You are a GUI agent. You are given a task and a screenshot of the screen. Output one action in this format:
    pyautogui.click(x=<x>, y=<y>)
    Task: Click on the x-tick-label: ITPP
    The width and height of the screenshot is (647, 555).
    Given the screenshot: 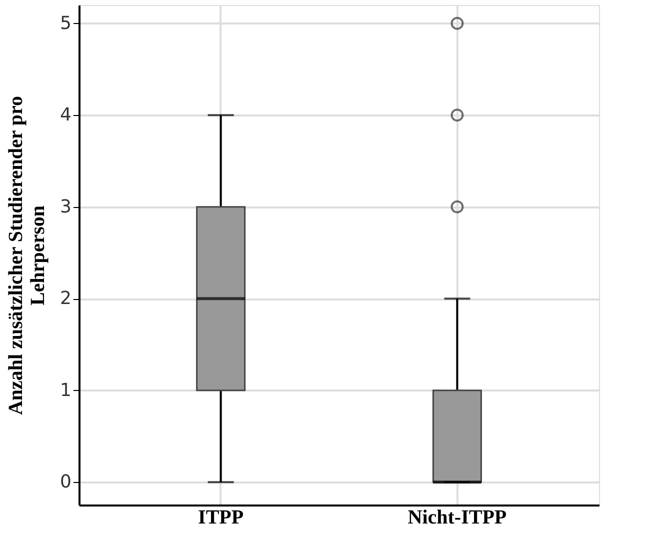 What is the action you would take?
    pyautogui.click(x=221, y=517)
    